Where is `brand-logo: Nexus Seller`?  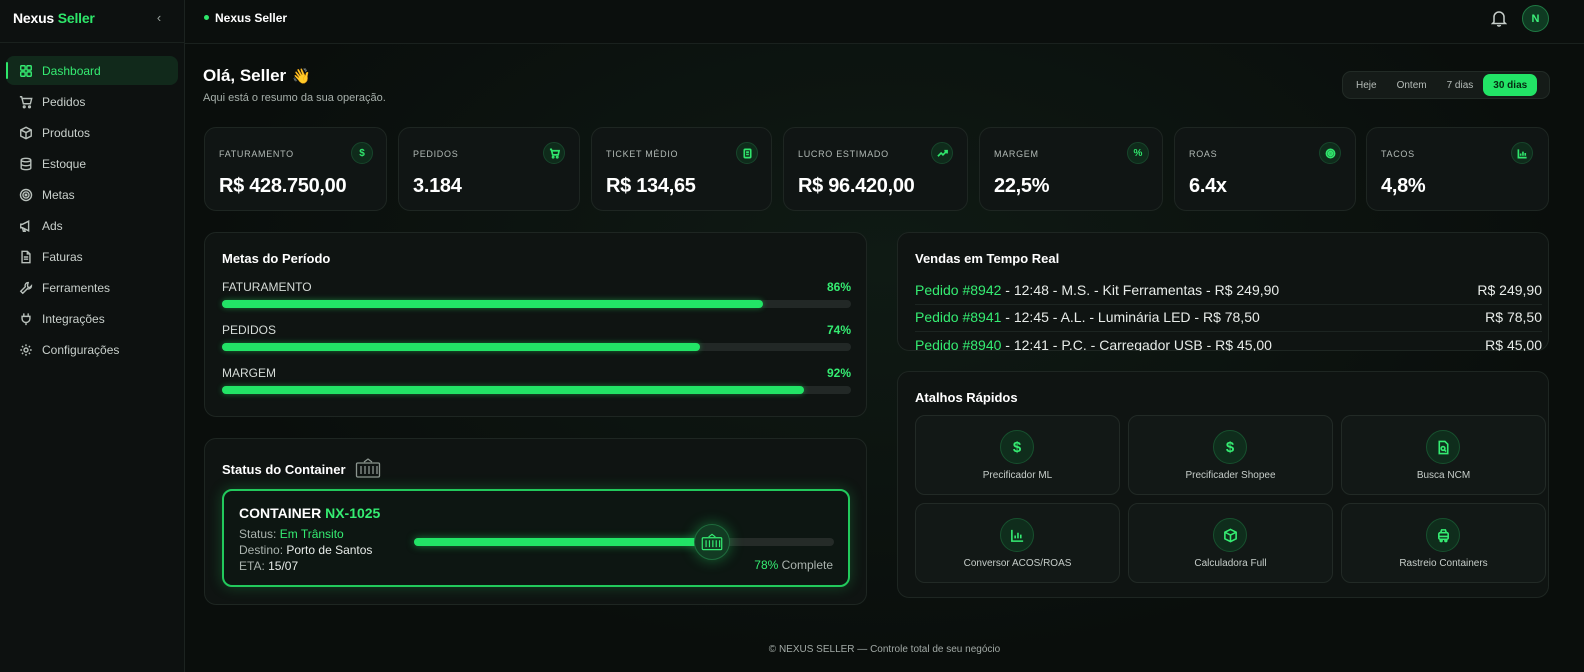
brand-logo: Nexus Seller is located at coordinates (54, 18).